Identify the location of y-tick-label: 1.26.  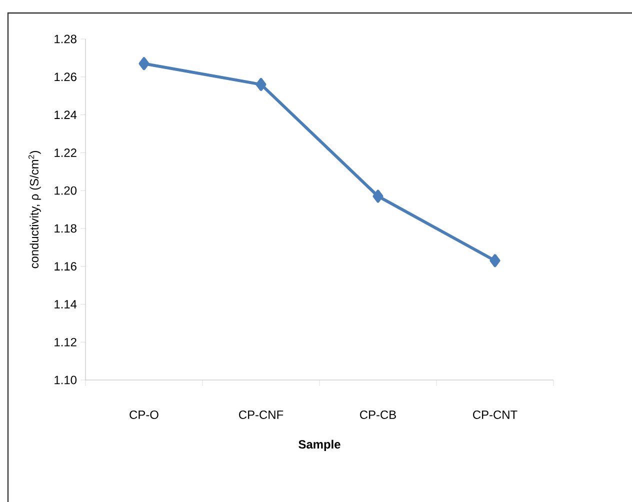
(65, 77).